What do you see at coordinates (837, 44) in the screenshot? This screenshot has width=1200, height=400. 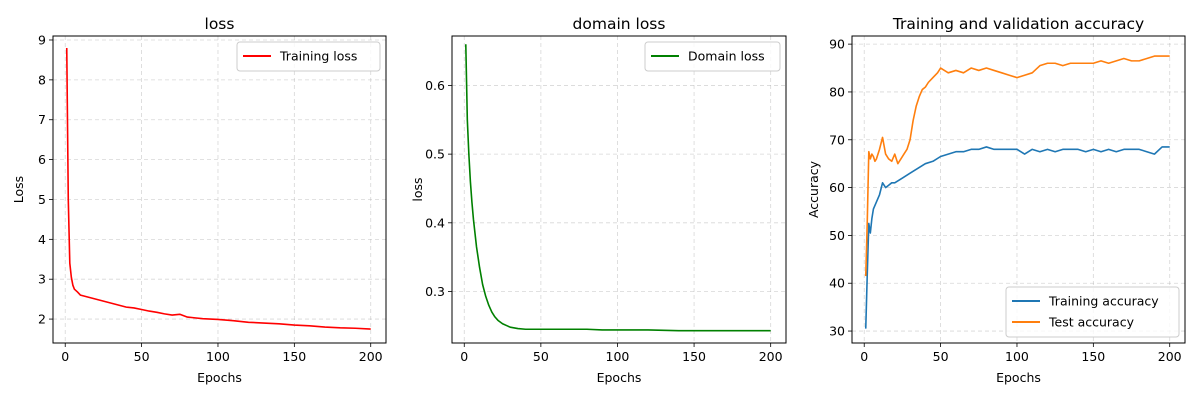 I see `y-tick-label: 90` at bounding box center [837, 44].